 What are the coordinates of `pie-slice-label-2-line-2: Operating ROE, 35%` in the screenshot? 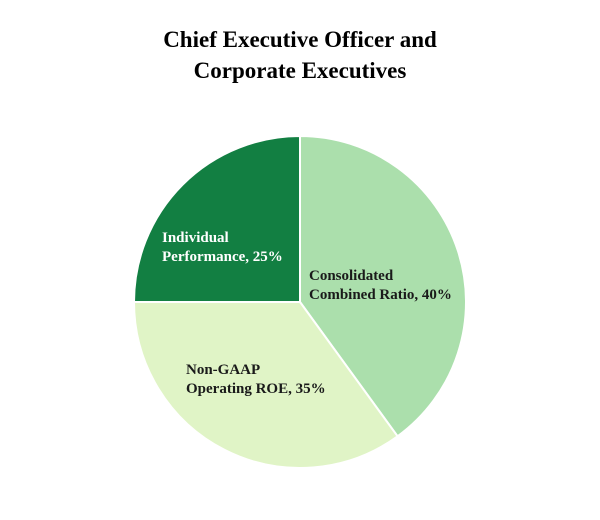 It's located at (256, 389).